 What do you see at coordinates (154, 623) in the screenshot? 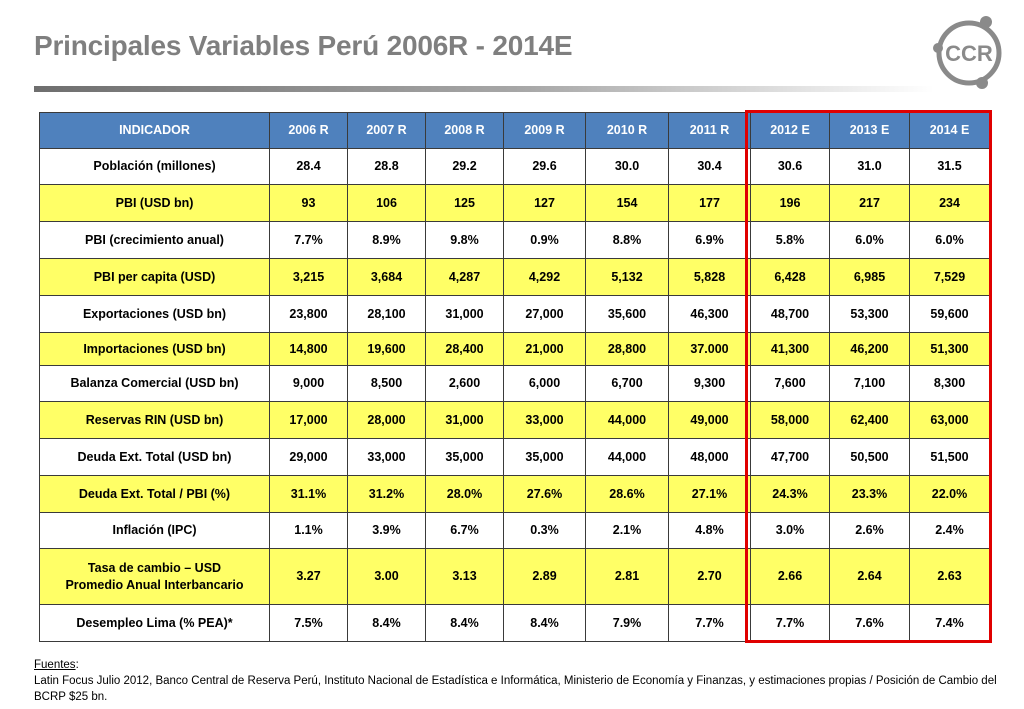
I see `row-label: Desempleo Lima (% PEA)*` at bounding box center [154, 623].